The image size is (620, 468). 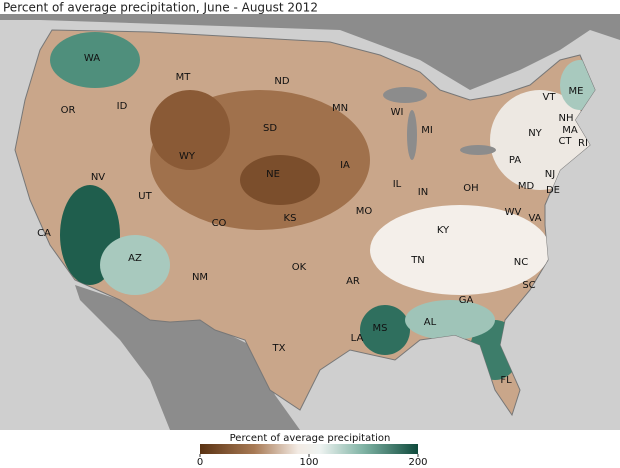 I want to click on state-label: KS, so click(x=290, y=218).